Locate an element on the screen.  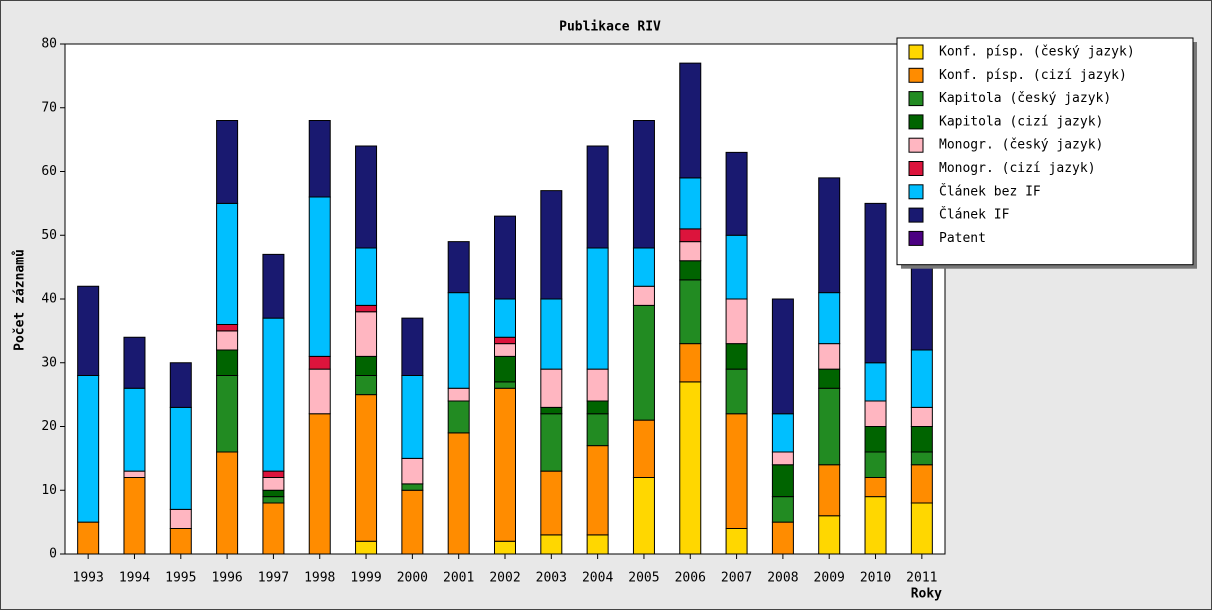
y-tick-label: 0 is located at coordinates (53, 554).